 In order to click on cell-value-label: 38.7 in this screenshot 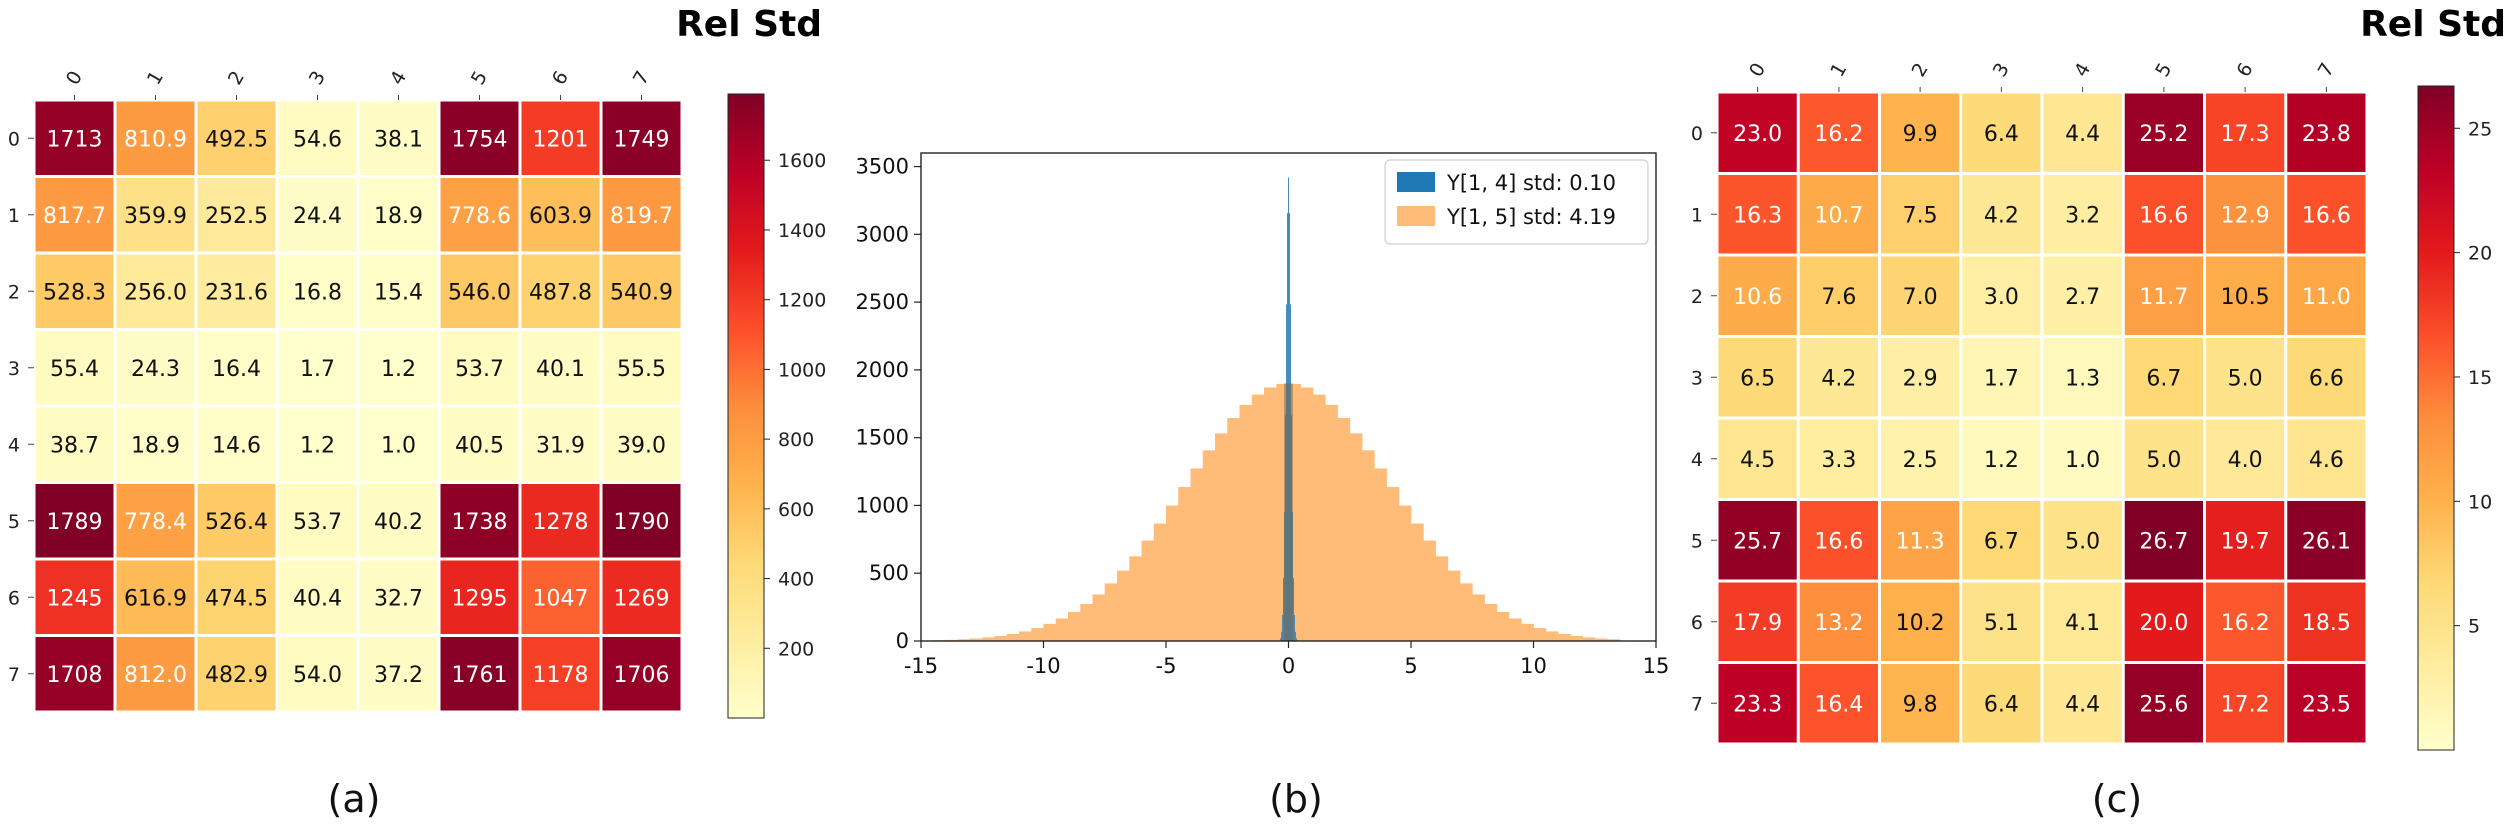, I will do `click(74, 445)`.